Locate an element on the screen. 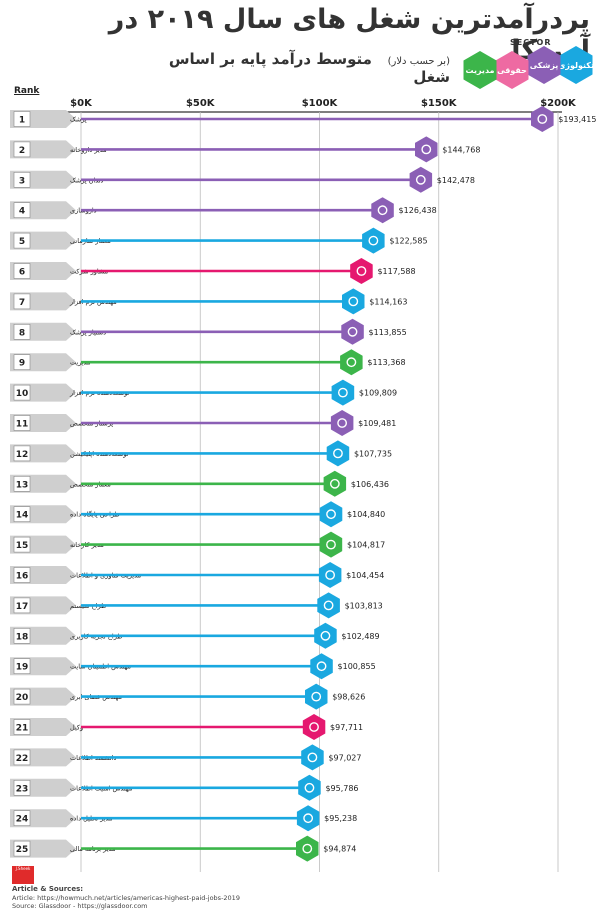 The image size is (600, 916). publisher-logo: J.Sheek is located at coordinates (23, 875).